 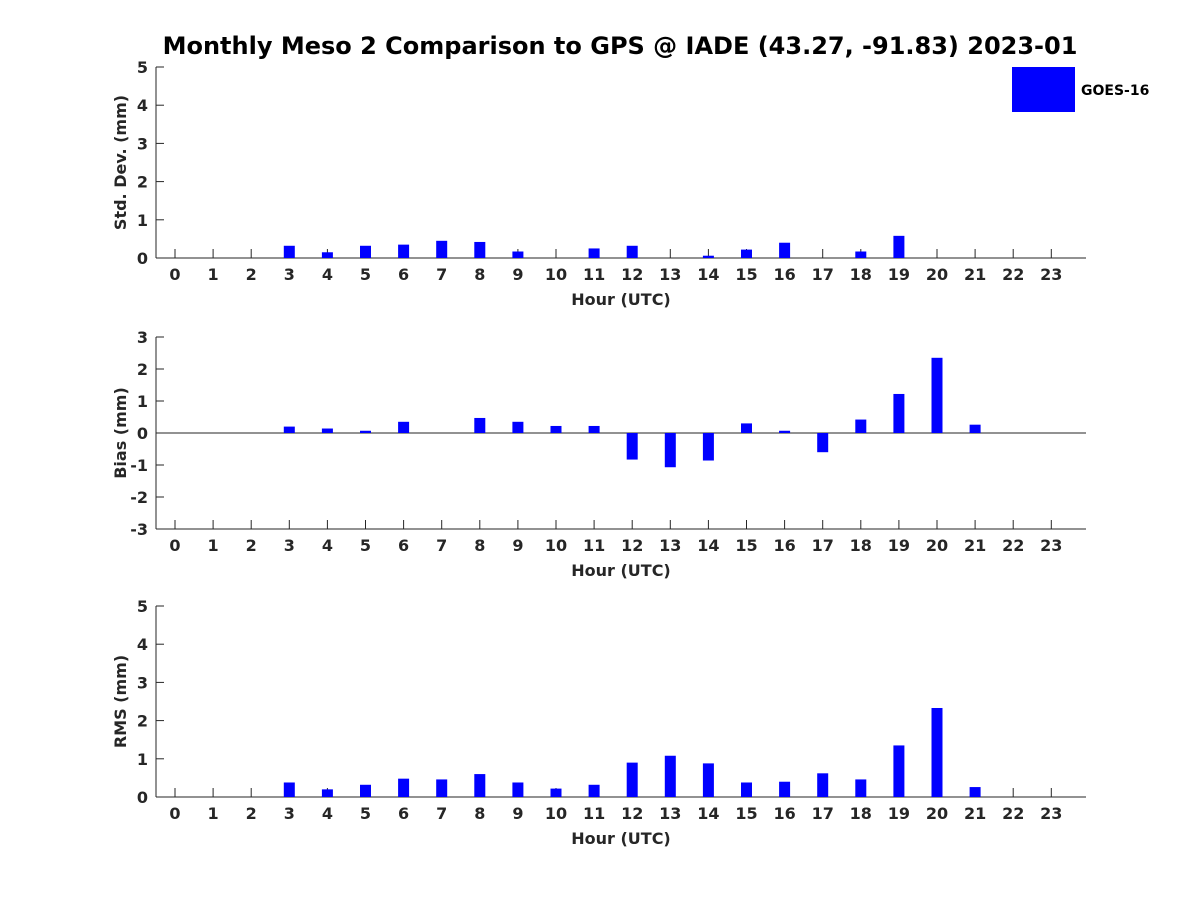 I want to click on y-axis-label: RMS (mm), so click(x=120, y=701).